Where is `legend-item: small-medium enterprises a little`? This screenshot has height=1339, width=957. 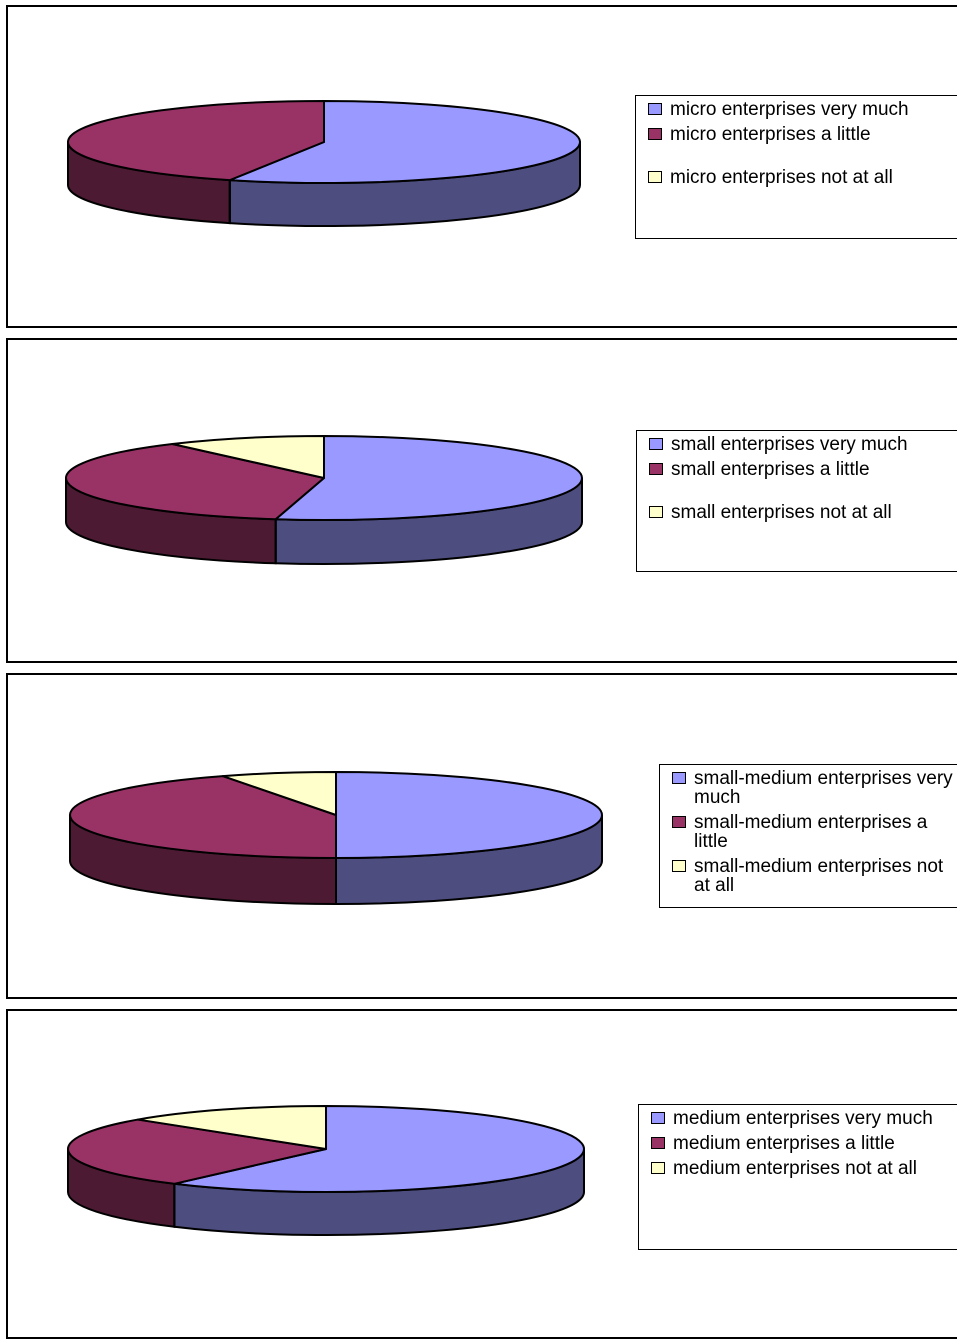 legend-item: small-medium enterprises a little is located at coordinates (812, 832).